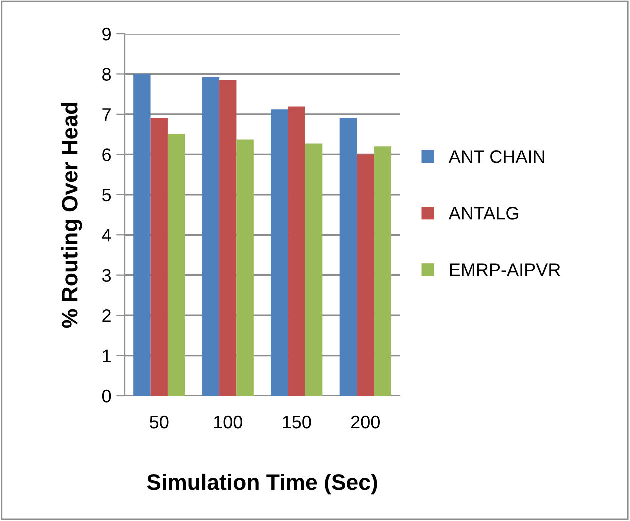 This screenshot has height=521, width=630. What do you see at coordinates (107, 155) in the screenshot?
I see `y-tick-label: 6` at bounding box center [107, 155].